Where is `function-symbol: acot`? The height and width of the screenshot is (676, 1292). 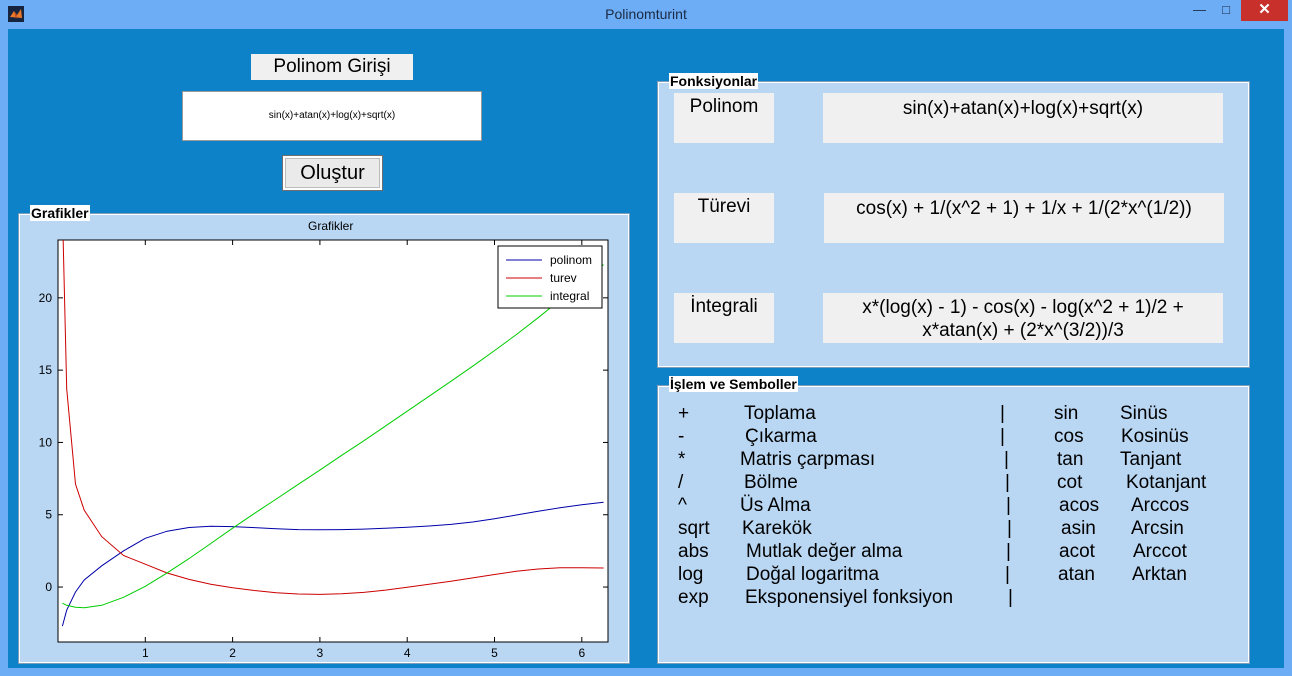
function-symbol: acot is located at coordinates (1077, 551).